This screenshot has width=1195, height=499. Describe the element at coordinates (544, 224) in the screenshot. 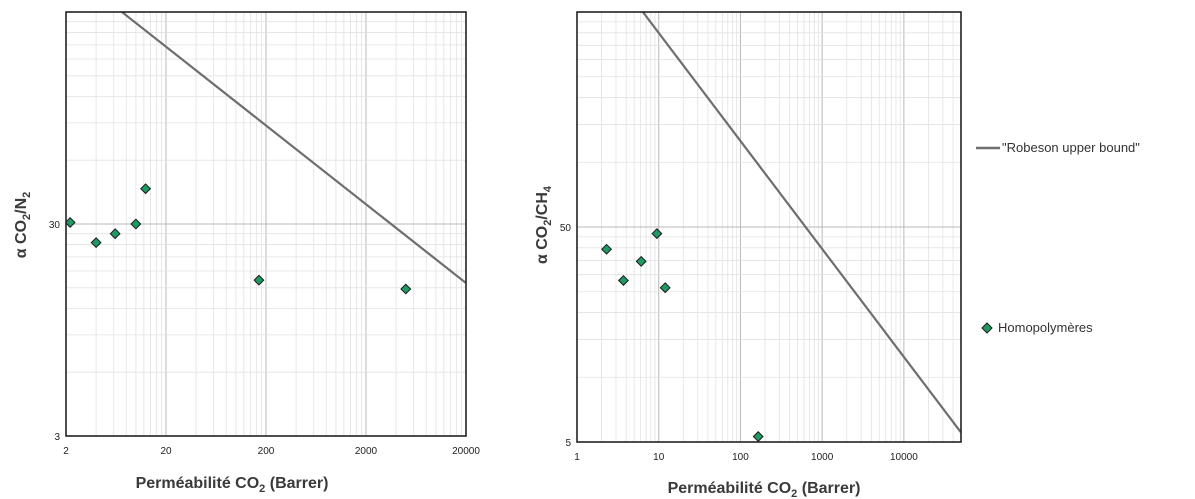

I see `y-axis-label-right: α CO2/CH4` at that location.